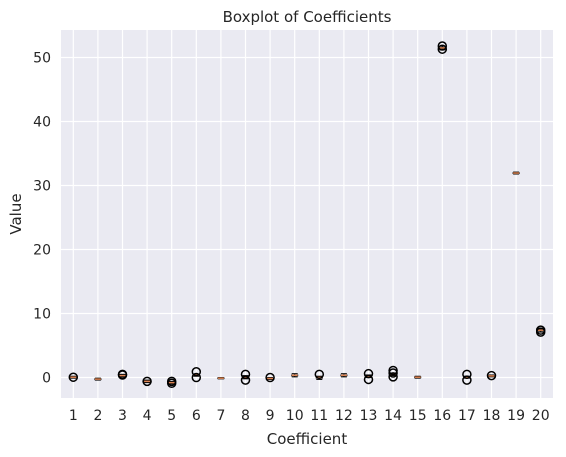  I want to click on x-tick-label: 12, so click(344, 416).